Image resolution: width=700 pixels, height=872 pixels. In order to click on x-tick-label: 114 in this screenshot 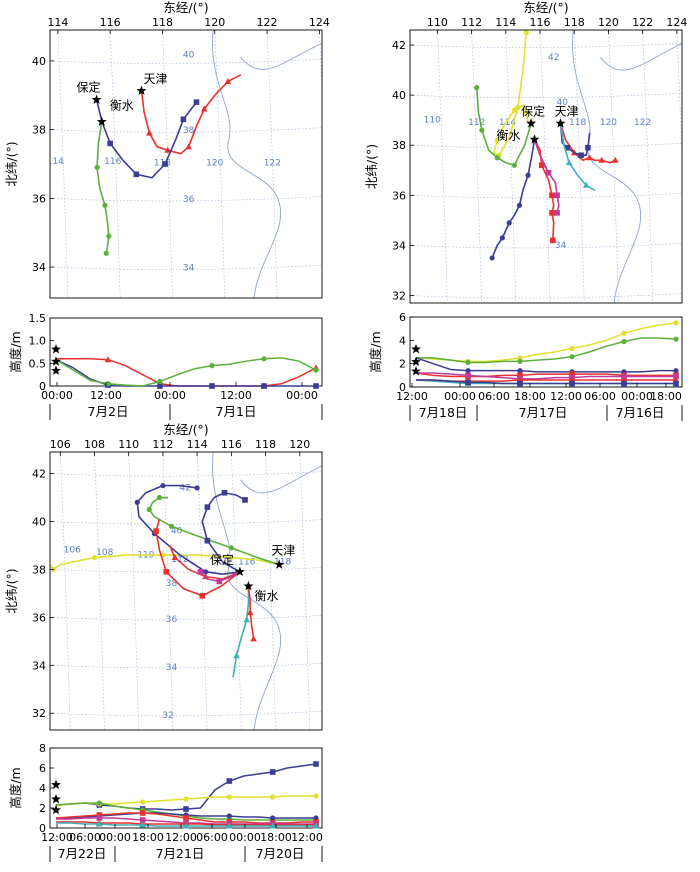, I will do `click(505, 22)`.